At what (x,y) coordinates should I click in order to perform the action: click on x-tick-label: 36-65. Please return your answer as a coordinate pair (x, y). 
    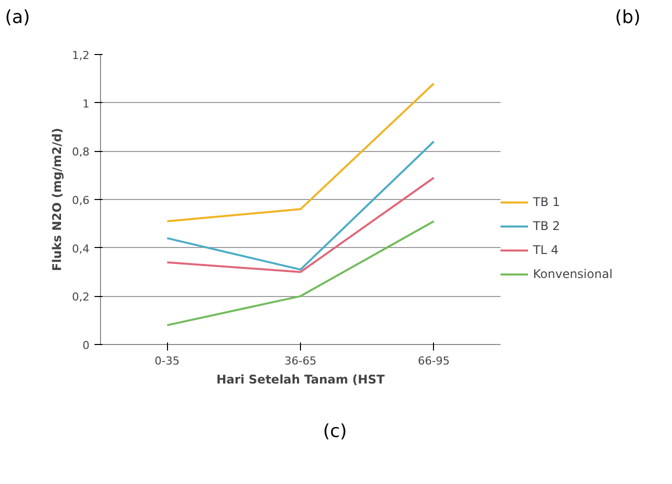
    Looking at the image, I should click on (300, 361).